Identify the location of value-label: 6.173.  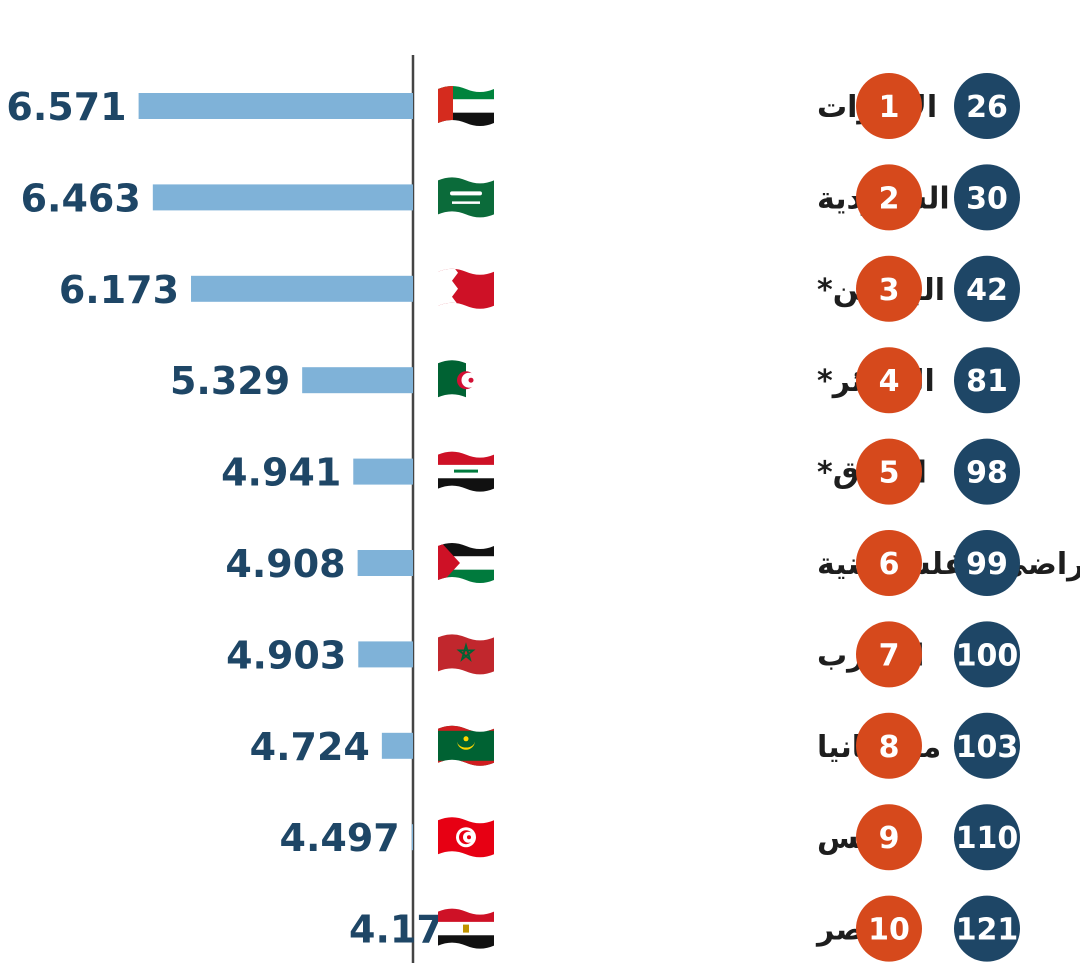
(119, 290).